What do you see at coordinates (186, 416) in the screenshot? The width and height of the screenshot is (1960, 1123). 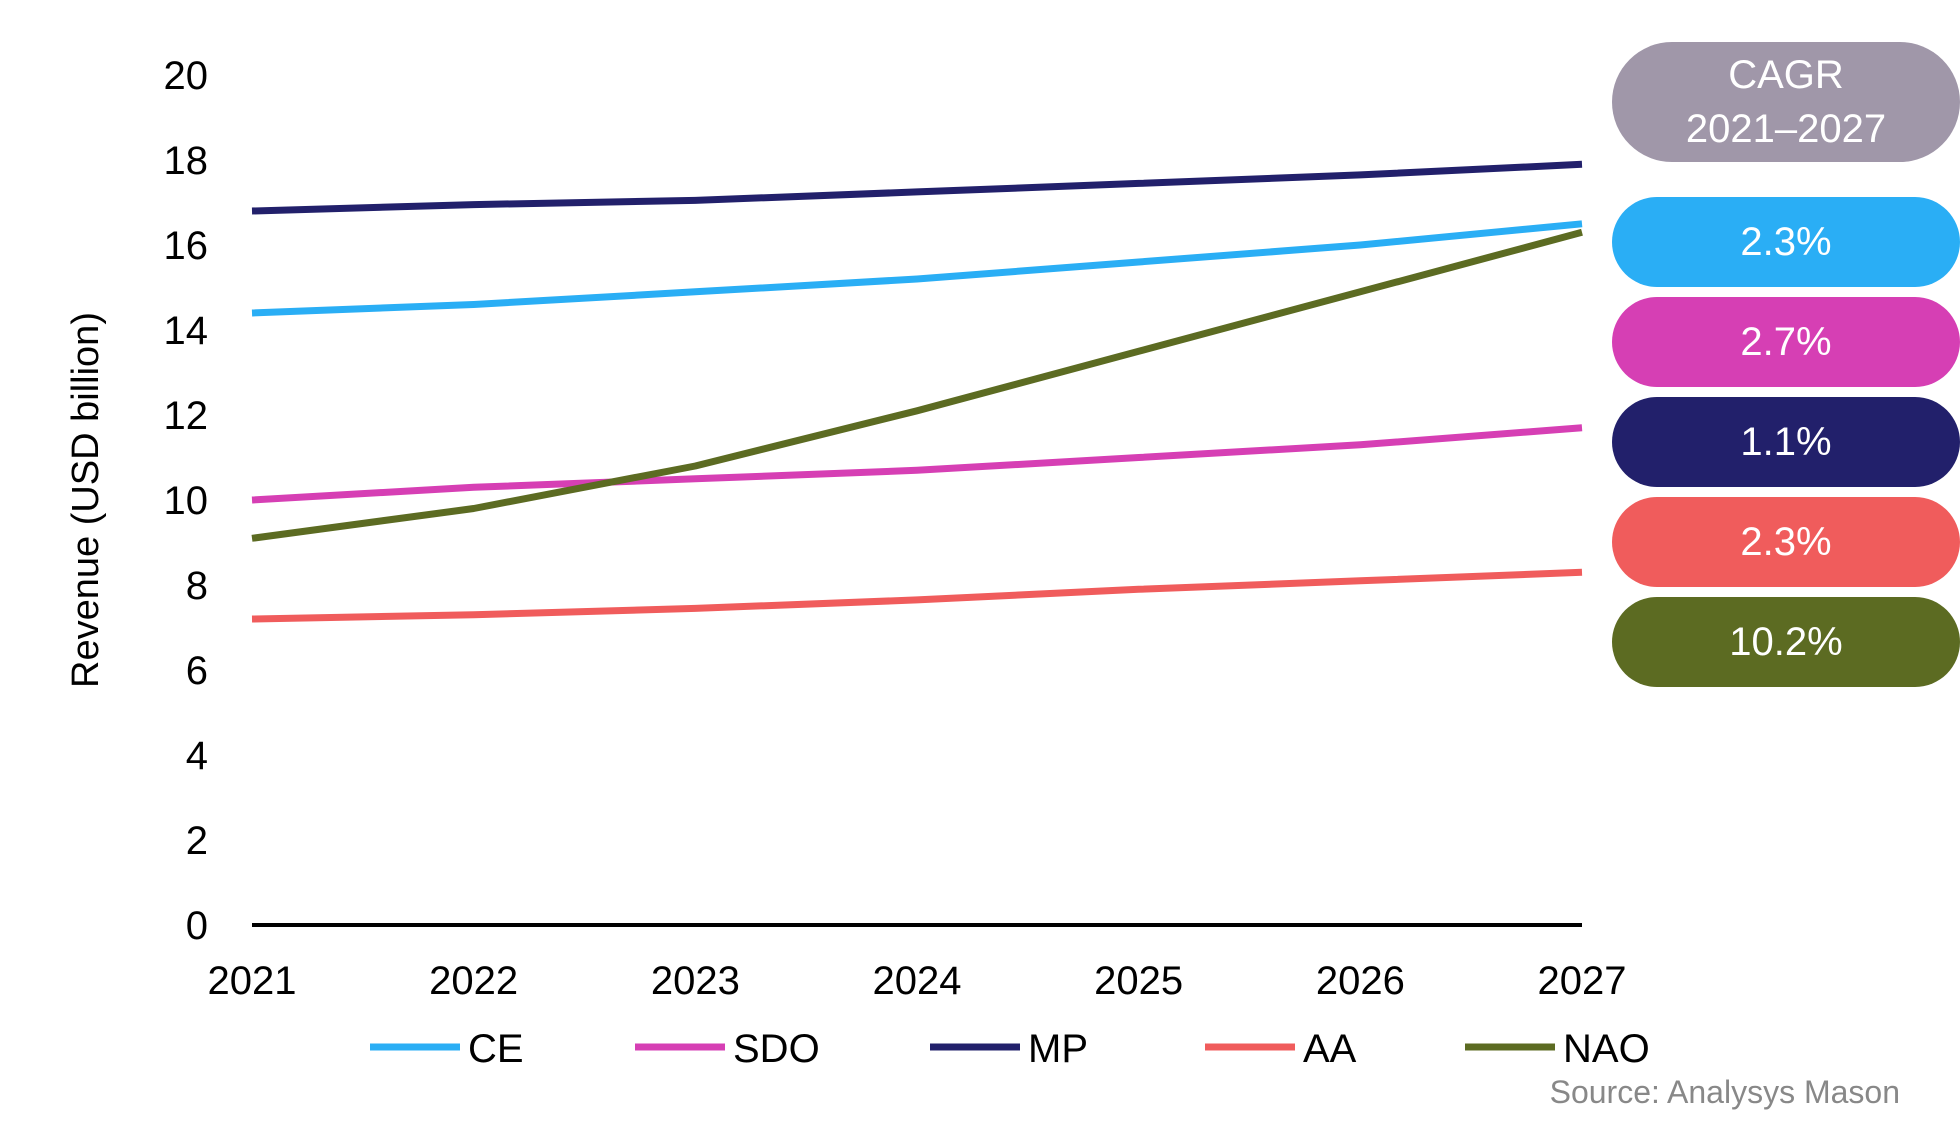 I see `y-tick-label: 12` at bounding box center [186, 416].